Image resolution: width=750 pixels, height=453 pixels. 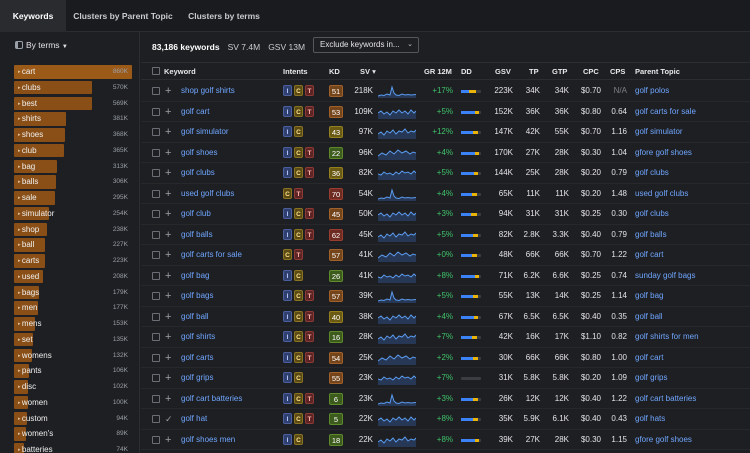 I want to click on keyword-link: golf shoes men, so click(x=208, y=439).